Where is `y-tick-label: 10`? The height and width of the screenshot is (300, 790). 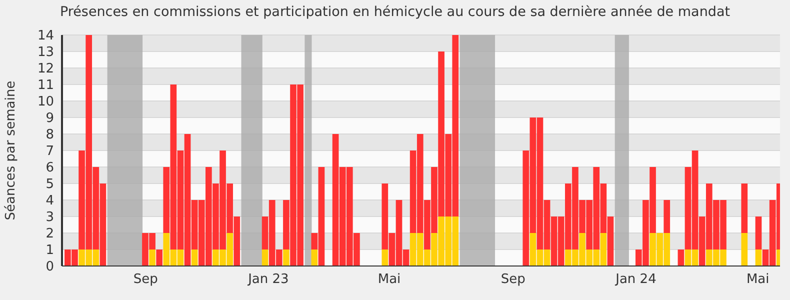
y-tick-label: 10 is located at coordinates (45, 102).